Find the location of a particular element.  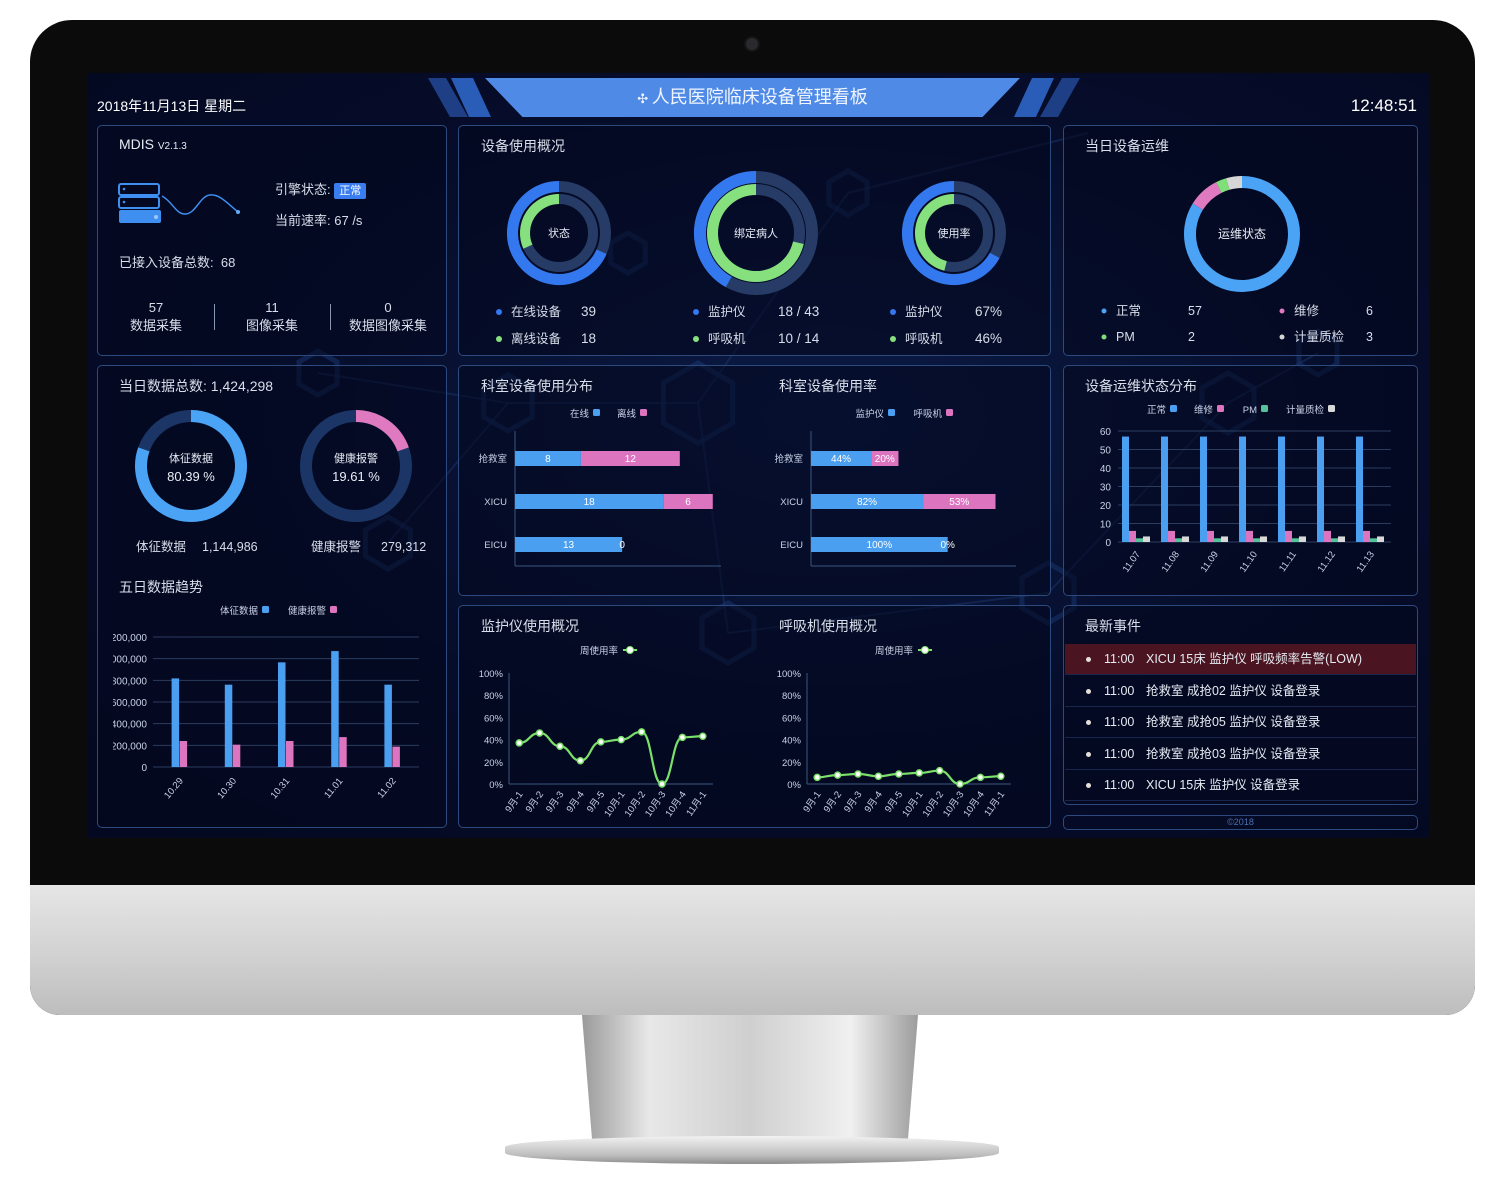

bar-value-label: 12 is located at coordinates (631, 459).